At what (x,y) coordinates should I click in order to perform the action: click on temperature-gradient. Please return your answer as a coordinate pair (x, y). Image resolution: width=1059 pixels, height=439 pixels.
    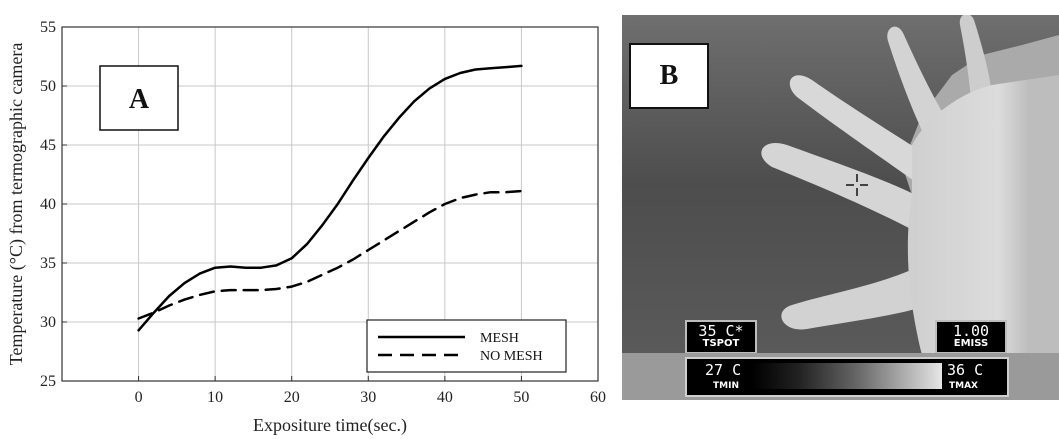
    Looking at the image, I should click on (847, 376).